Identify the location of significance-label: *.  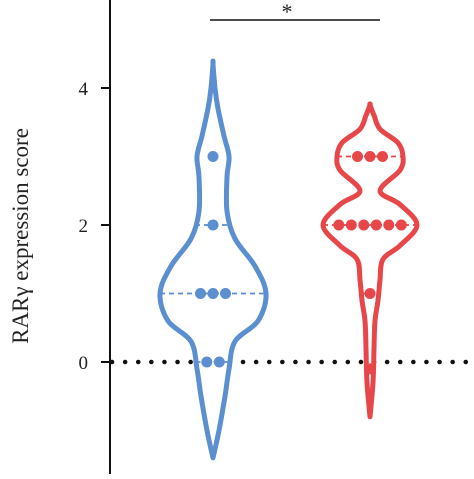
(287, 12).